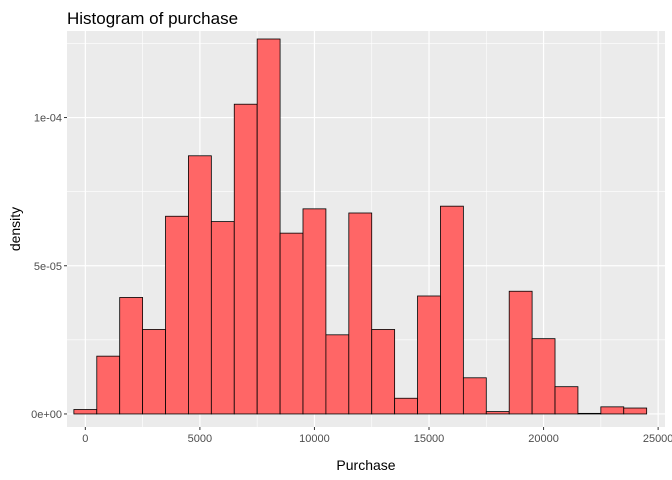 The width and height of the screenshot is (672, 480). Describe the element at coordinates (314, 439) in the screenshot. I see `x-tick-label-2: 10000` at that location.